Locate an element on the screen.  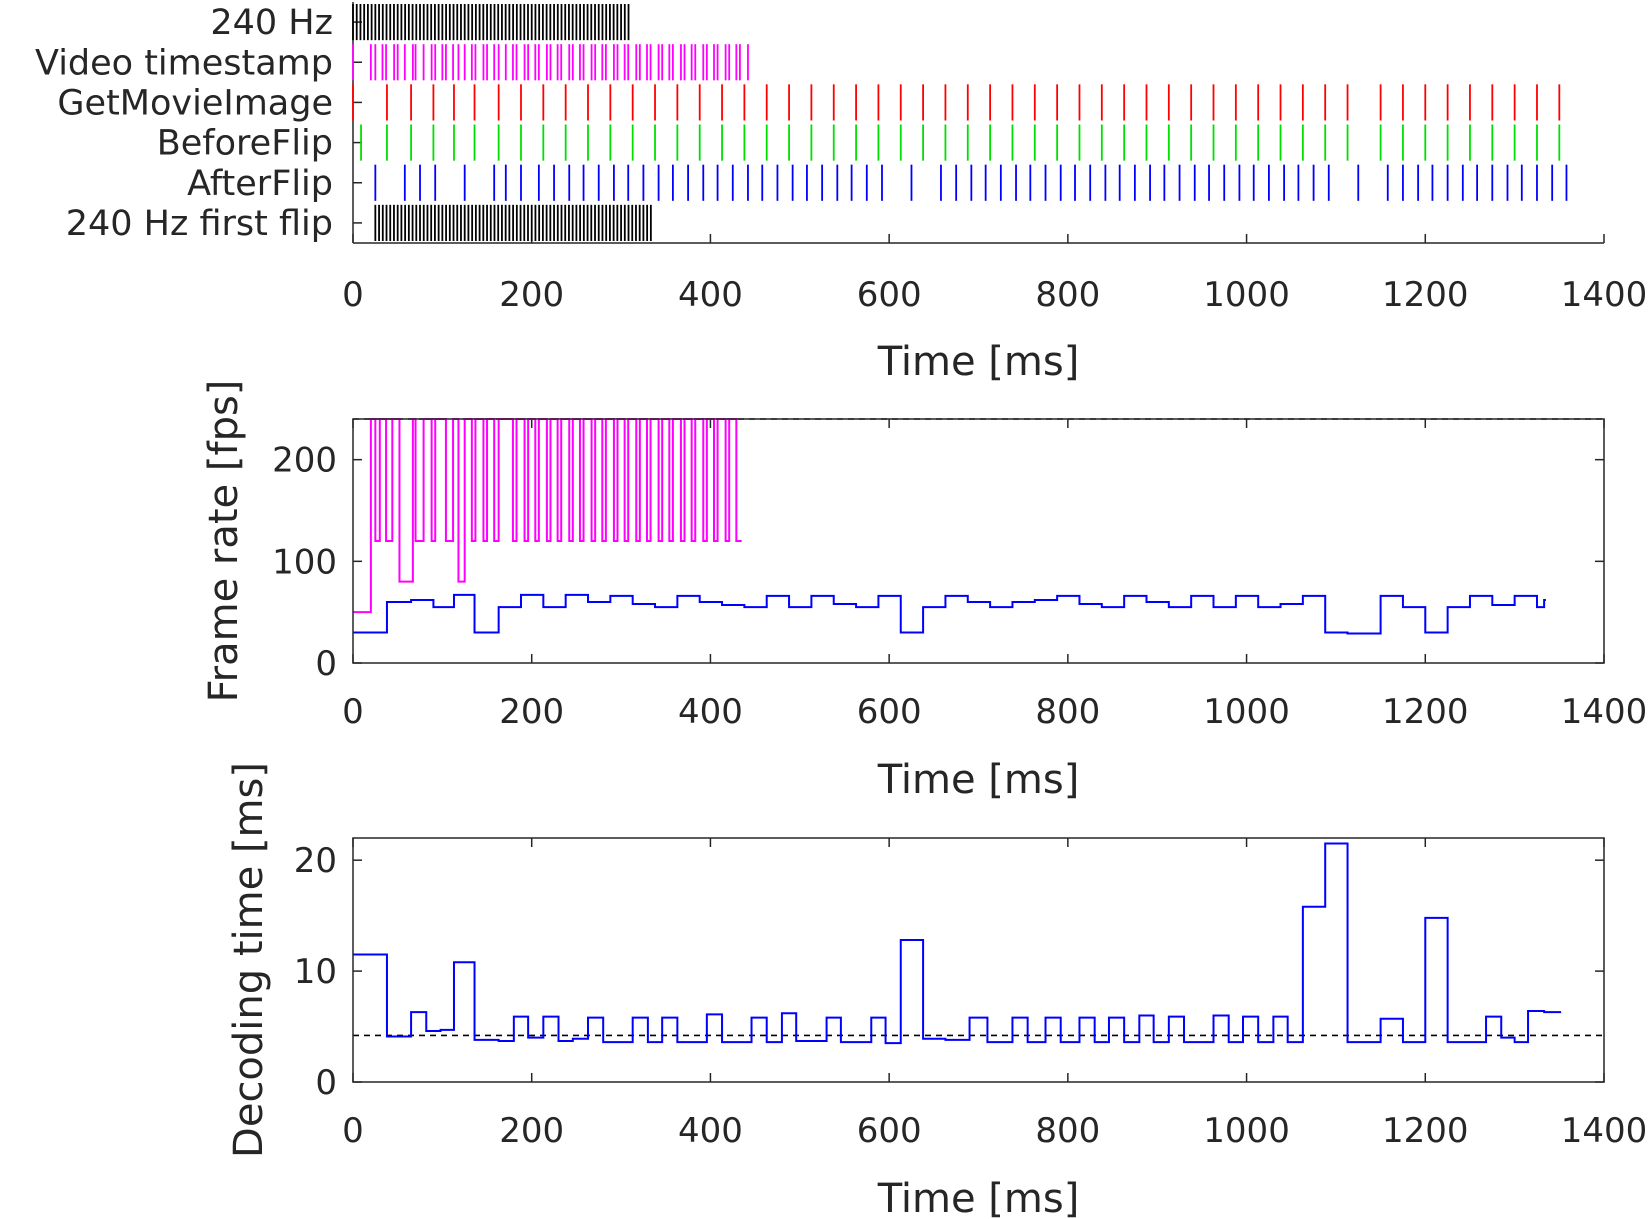
row-label: GetMovieImage is located at coordinates (195, 103).